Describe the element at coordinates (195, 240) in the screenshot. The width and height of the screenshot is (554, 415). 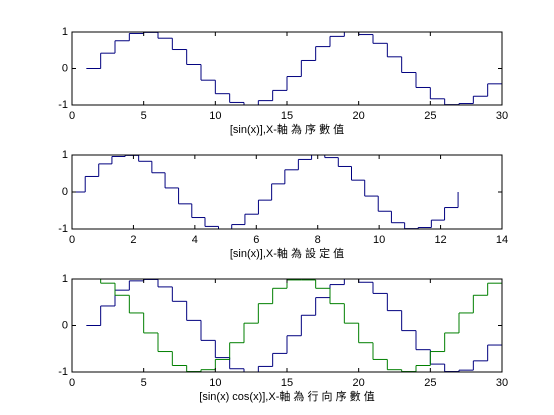
I see `x-tick-label: 4` at that location.